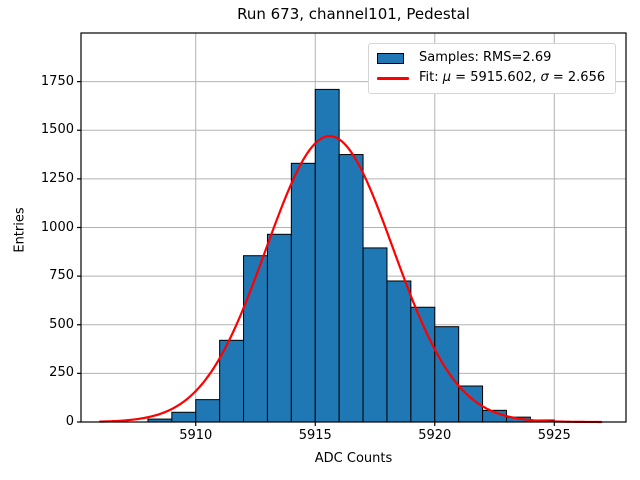 The height and width of the screenshot is (480, 640). What do you see at coordinates (435, 435) in the screenshot?
I see `x-tick-label-5920: 5920` at bounding box center [435, 435].